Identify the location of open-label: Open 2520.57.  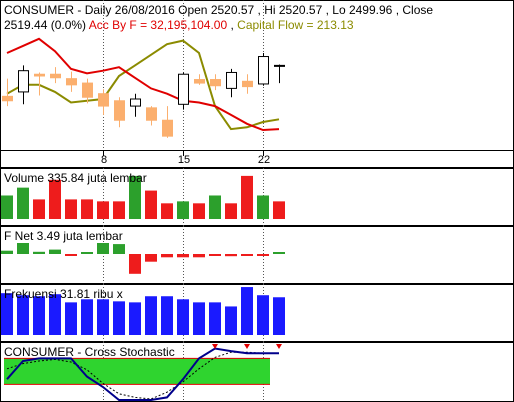
(216, 10).